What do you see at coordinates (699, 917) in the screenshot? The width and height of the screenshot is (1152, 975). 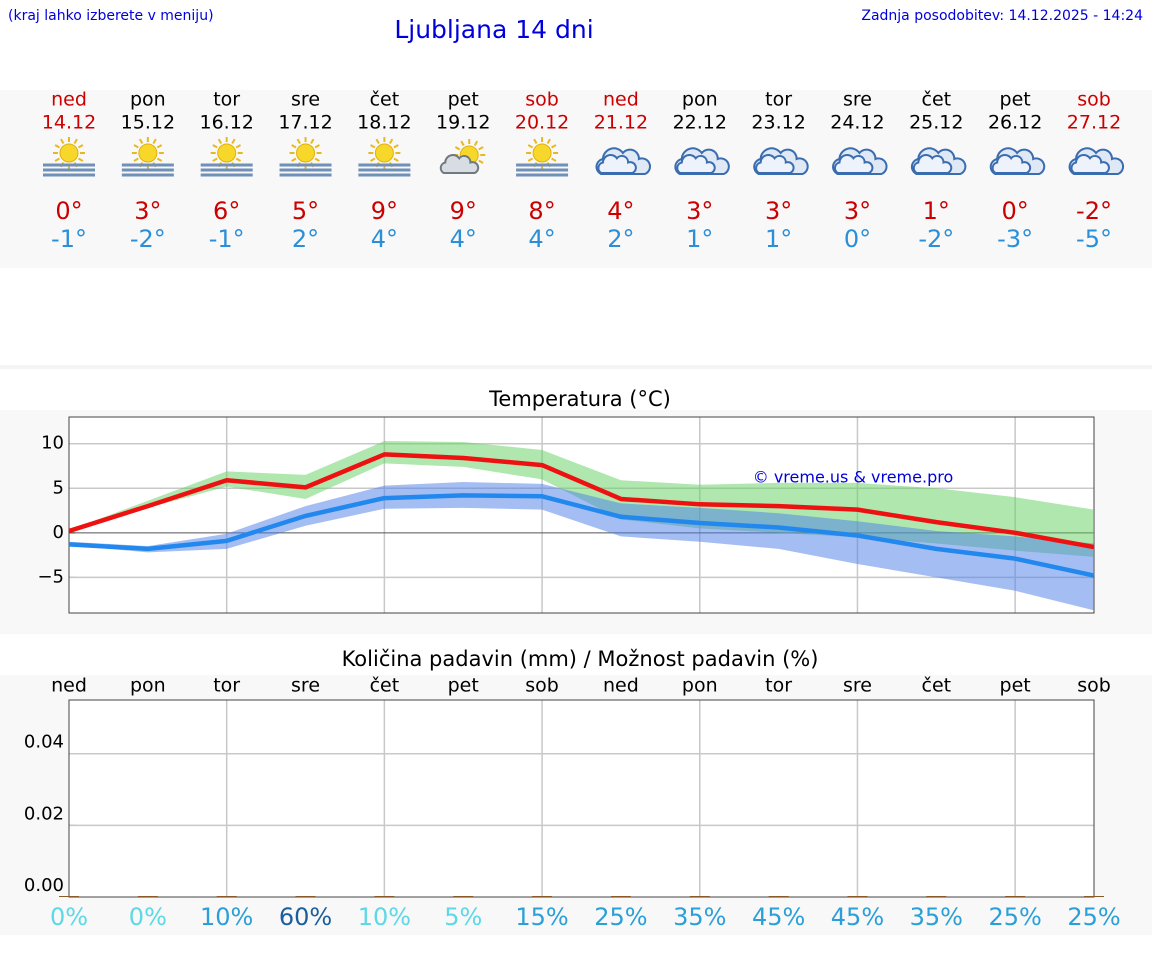 I see `chance-label: 35%` at bounding box center [699, 917].